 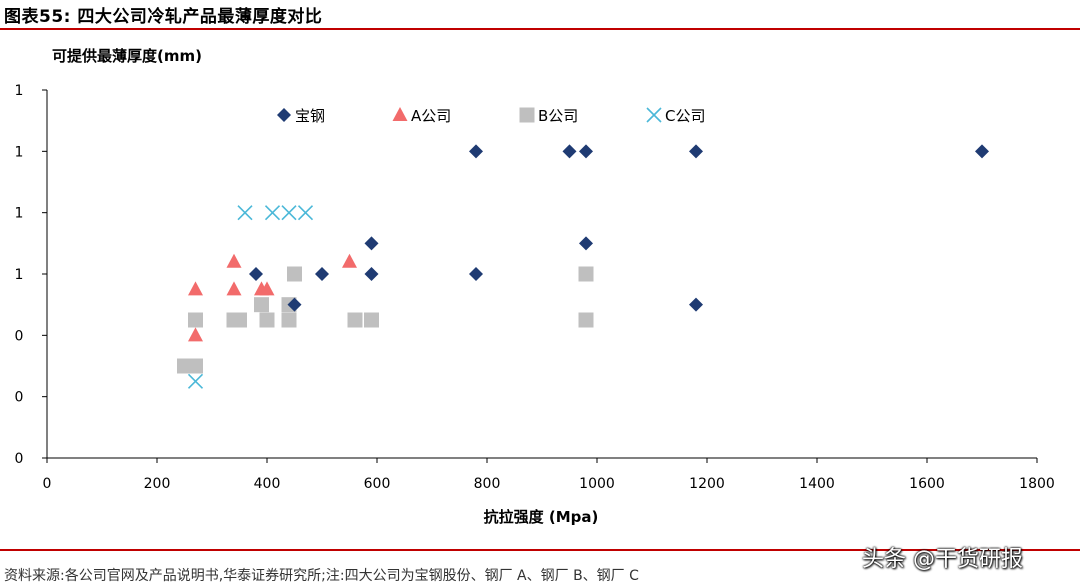 What do you see at coordinates (157, 484) in the screenshot?
I see `x-tick-label: 200` at bounding box center [157, 484].